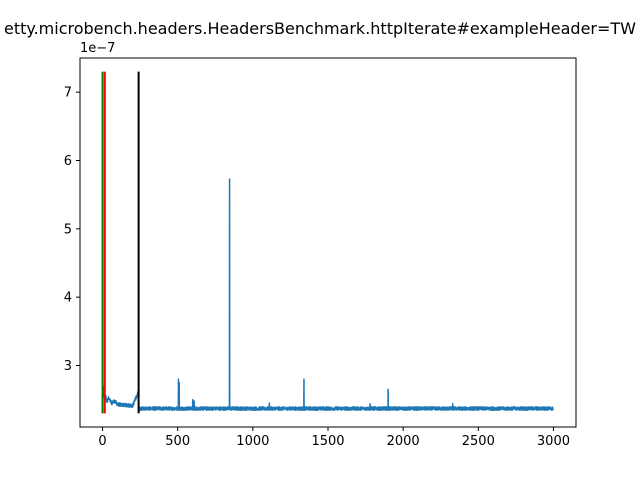 The image size is (640, 480). Describe the element at coordinates (403, 441) in the screenshot. I see `x-tick-label: 2000` at that location.